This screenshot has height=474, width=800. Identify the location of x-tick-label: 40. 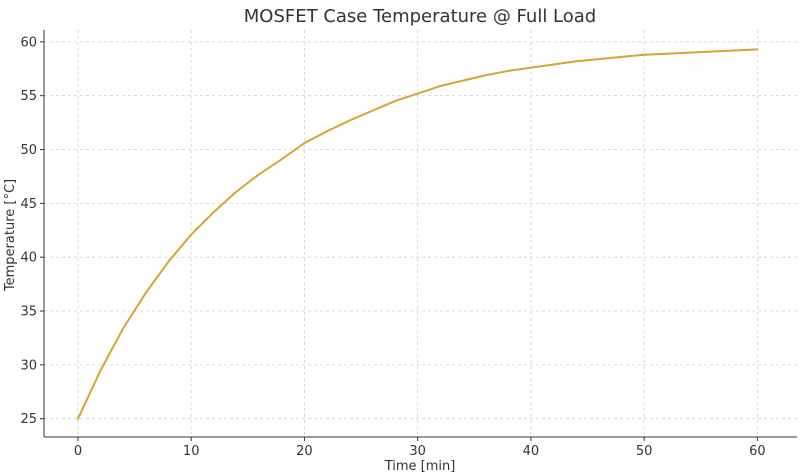
(531, 451).